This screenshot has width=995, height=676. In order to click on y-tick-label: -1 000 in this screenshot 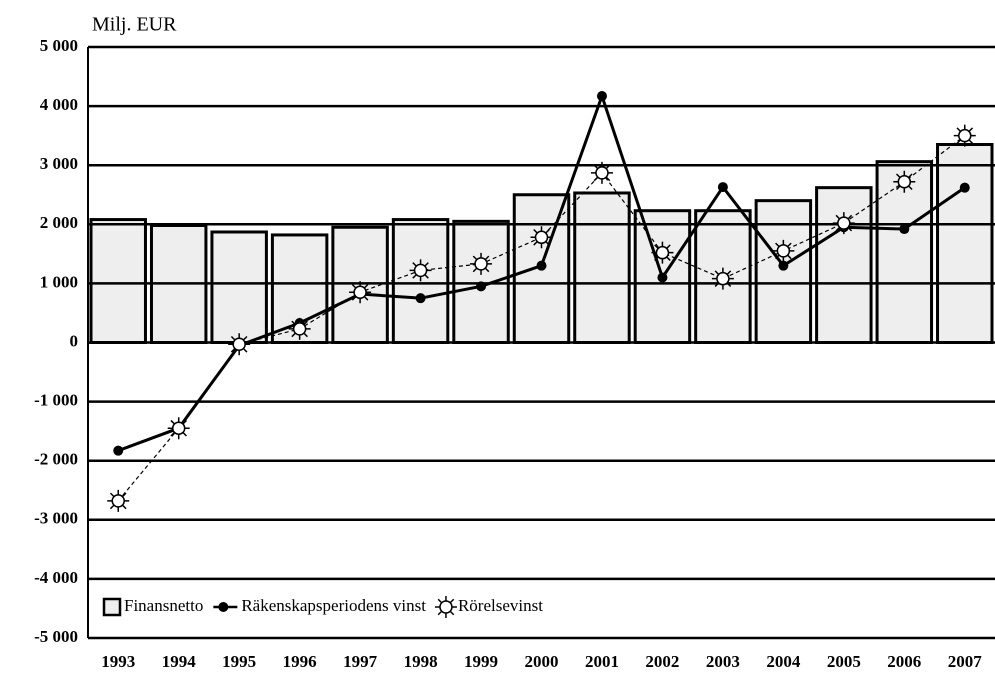, I will do `click(56, 400)`.